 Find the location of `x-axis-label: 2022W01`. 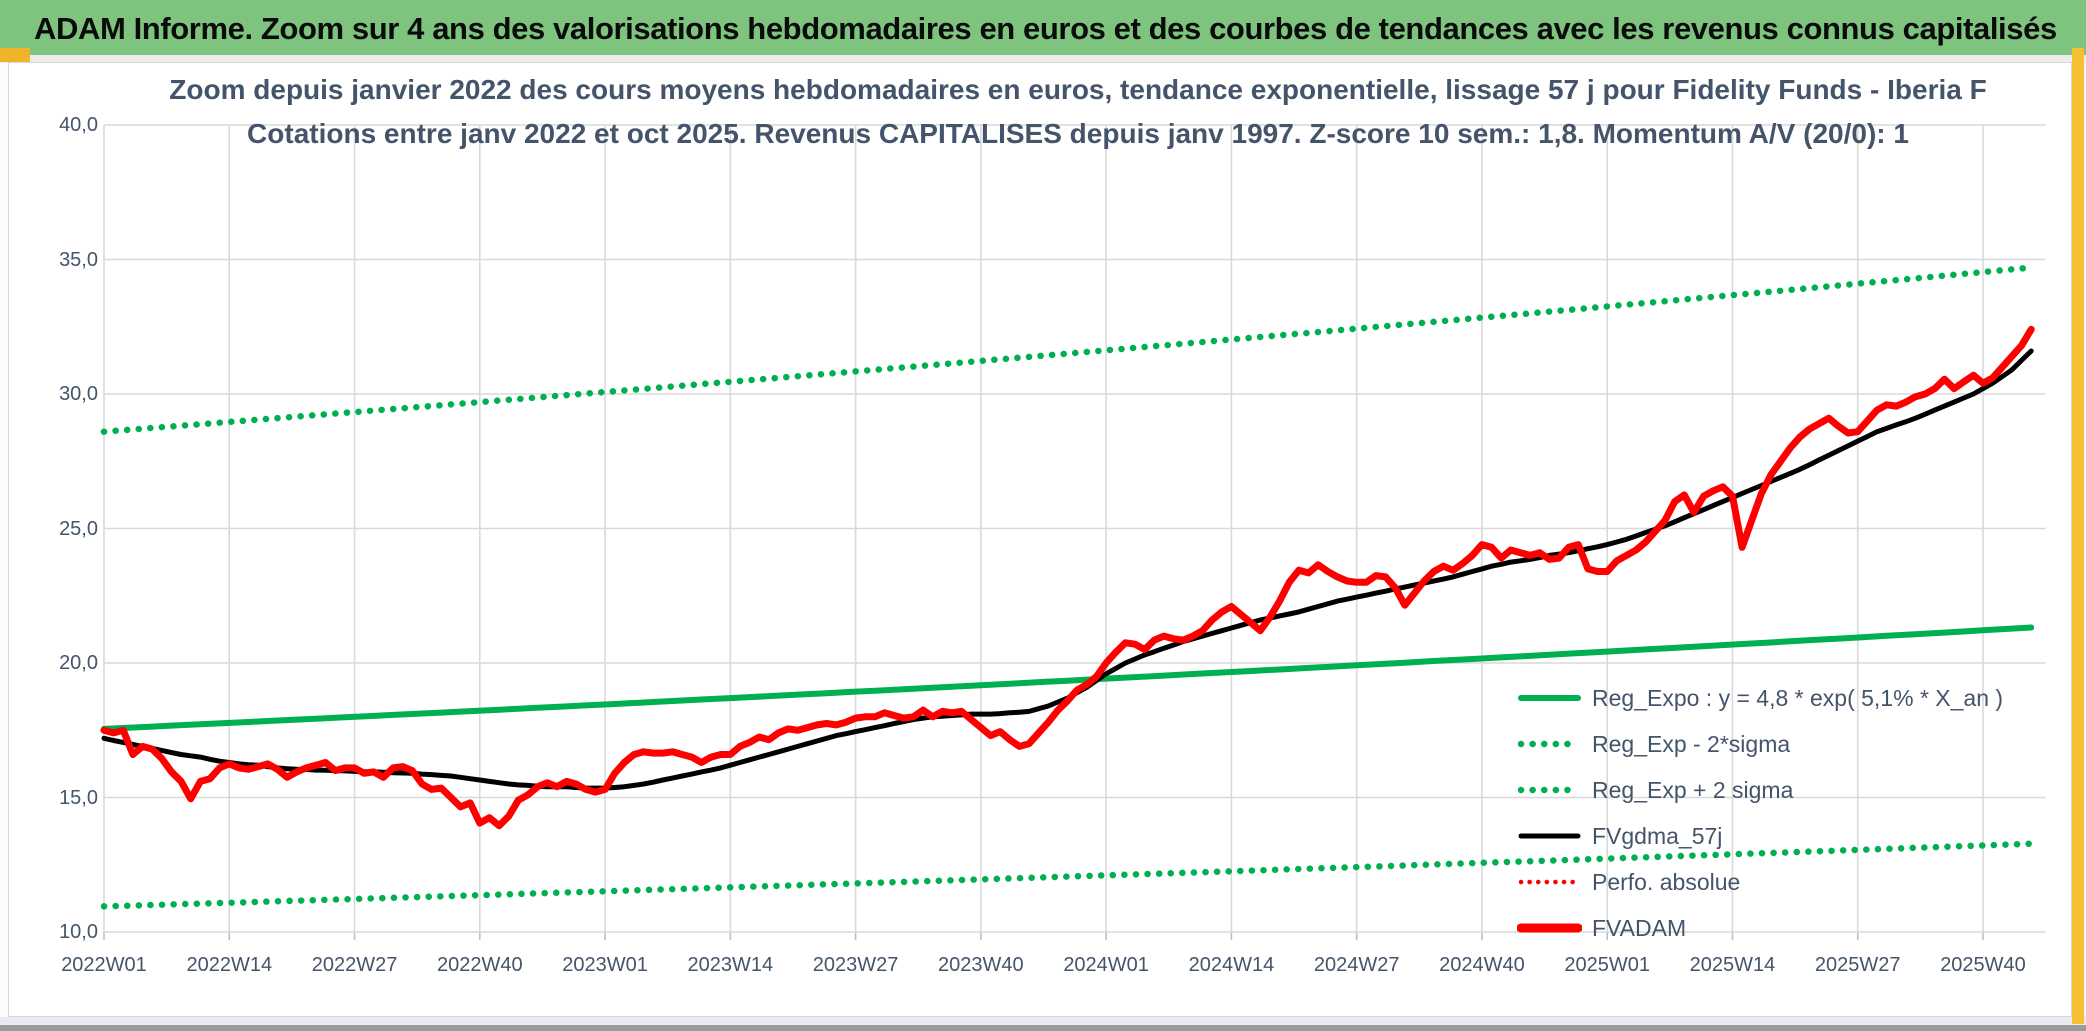

x-axis-label: 2022W01 is located at coordinates (104, 965).